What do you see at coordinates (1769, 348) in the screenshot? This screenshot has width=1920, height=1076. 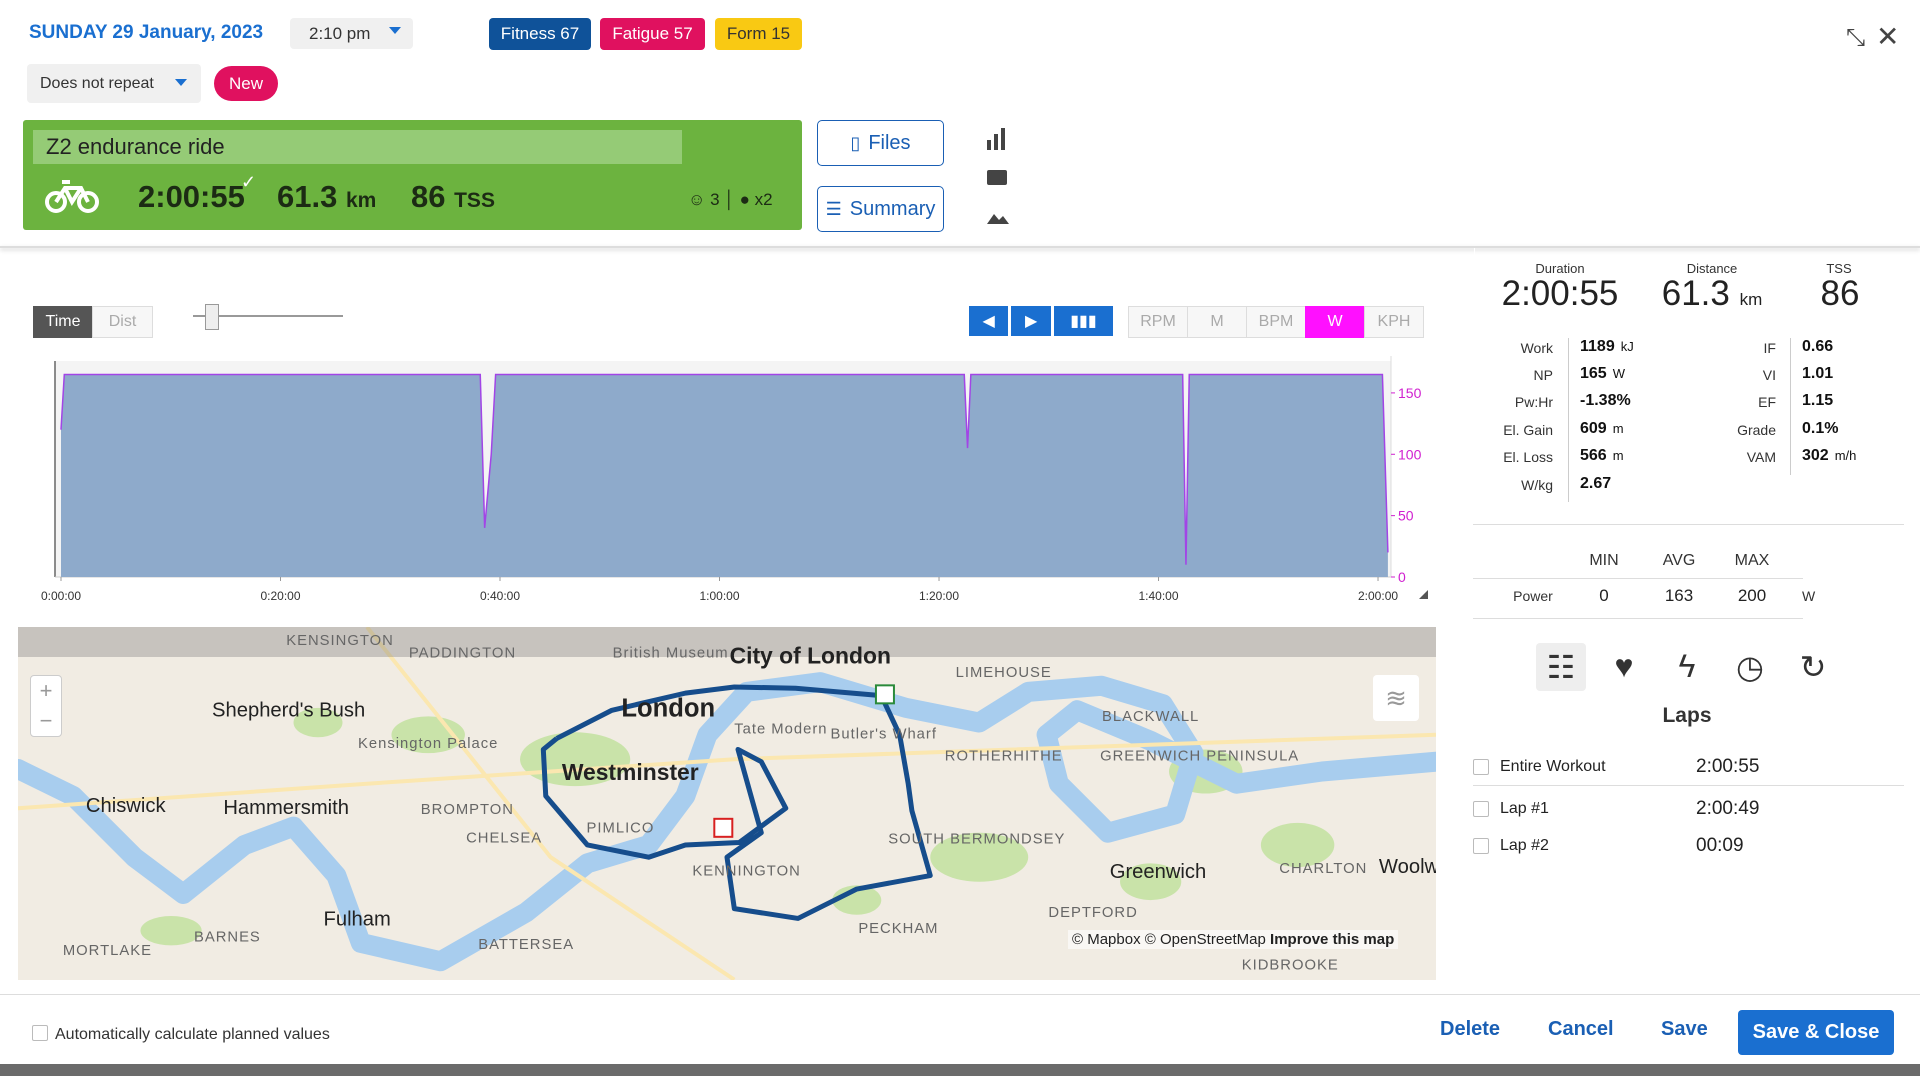 I see `stat-label: IF` at bounding box center [1769, 348].